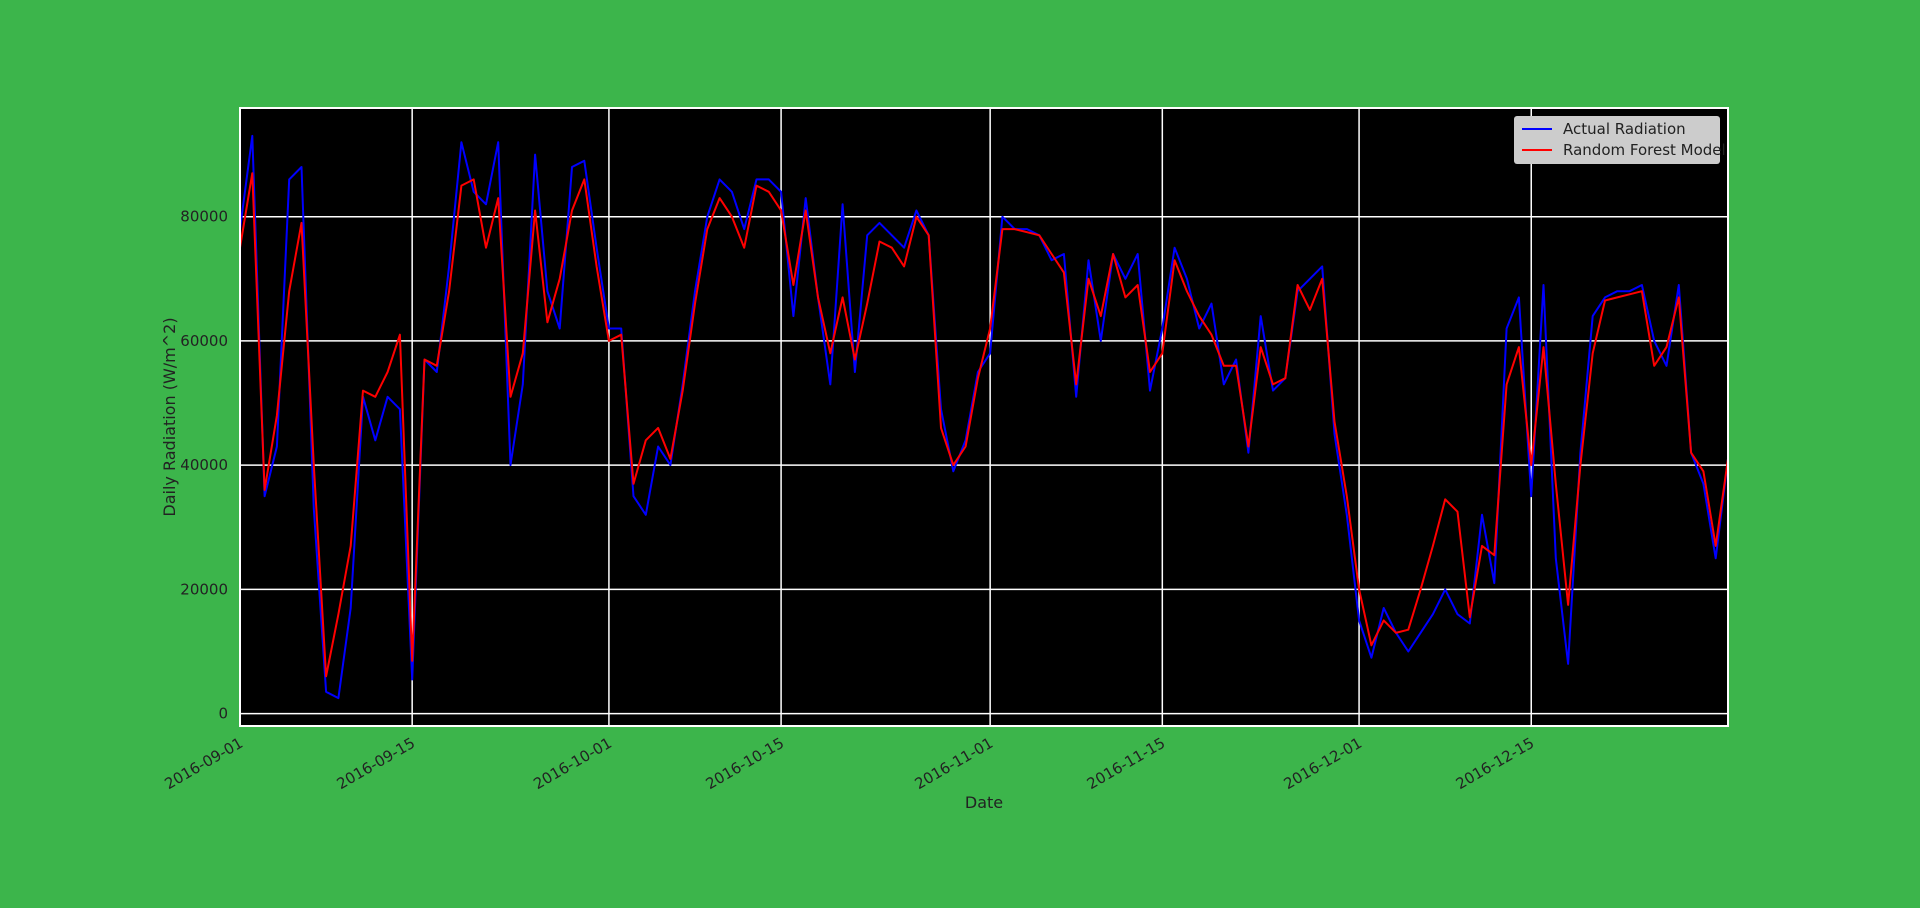  I want to click on legend: Actual Radiation Random Forest Model, so click(1620, 140).